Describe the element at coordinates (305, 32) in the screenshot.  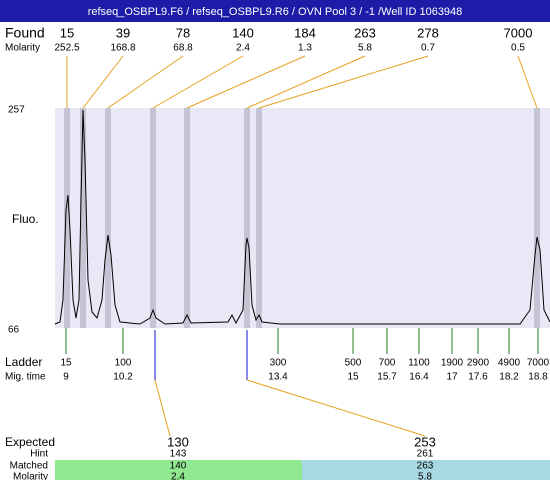
I see `found-size: 184` at that location.